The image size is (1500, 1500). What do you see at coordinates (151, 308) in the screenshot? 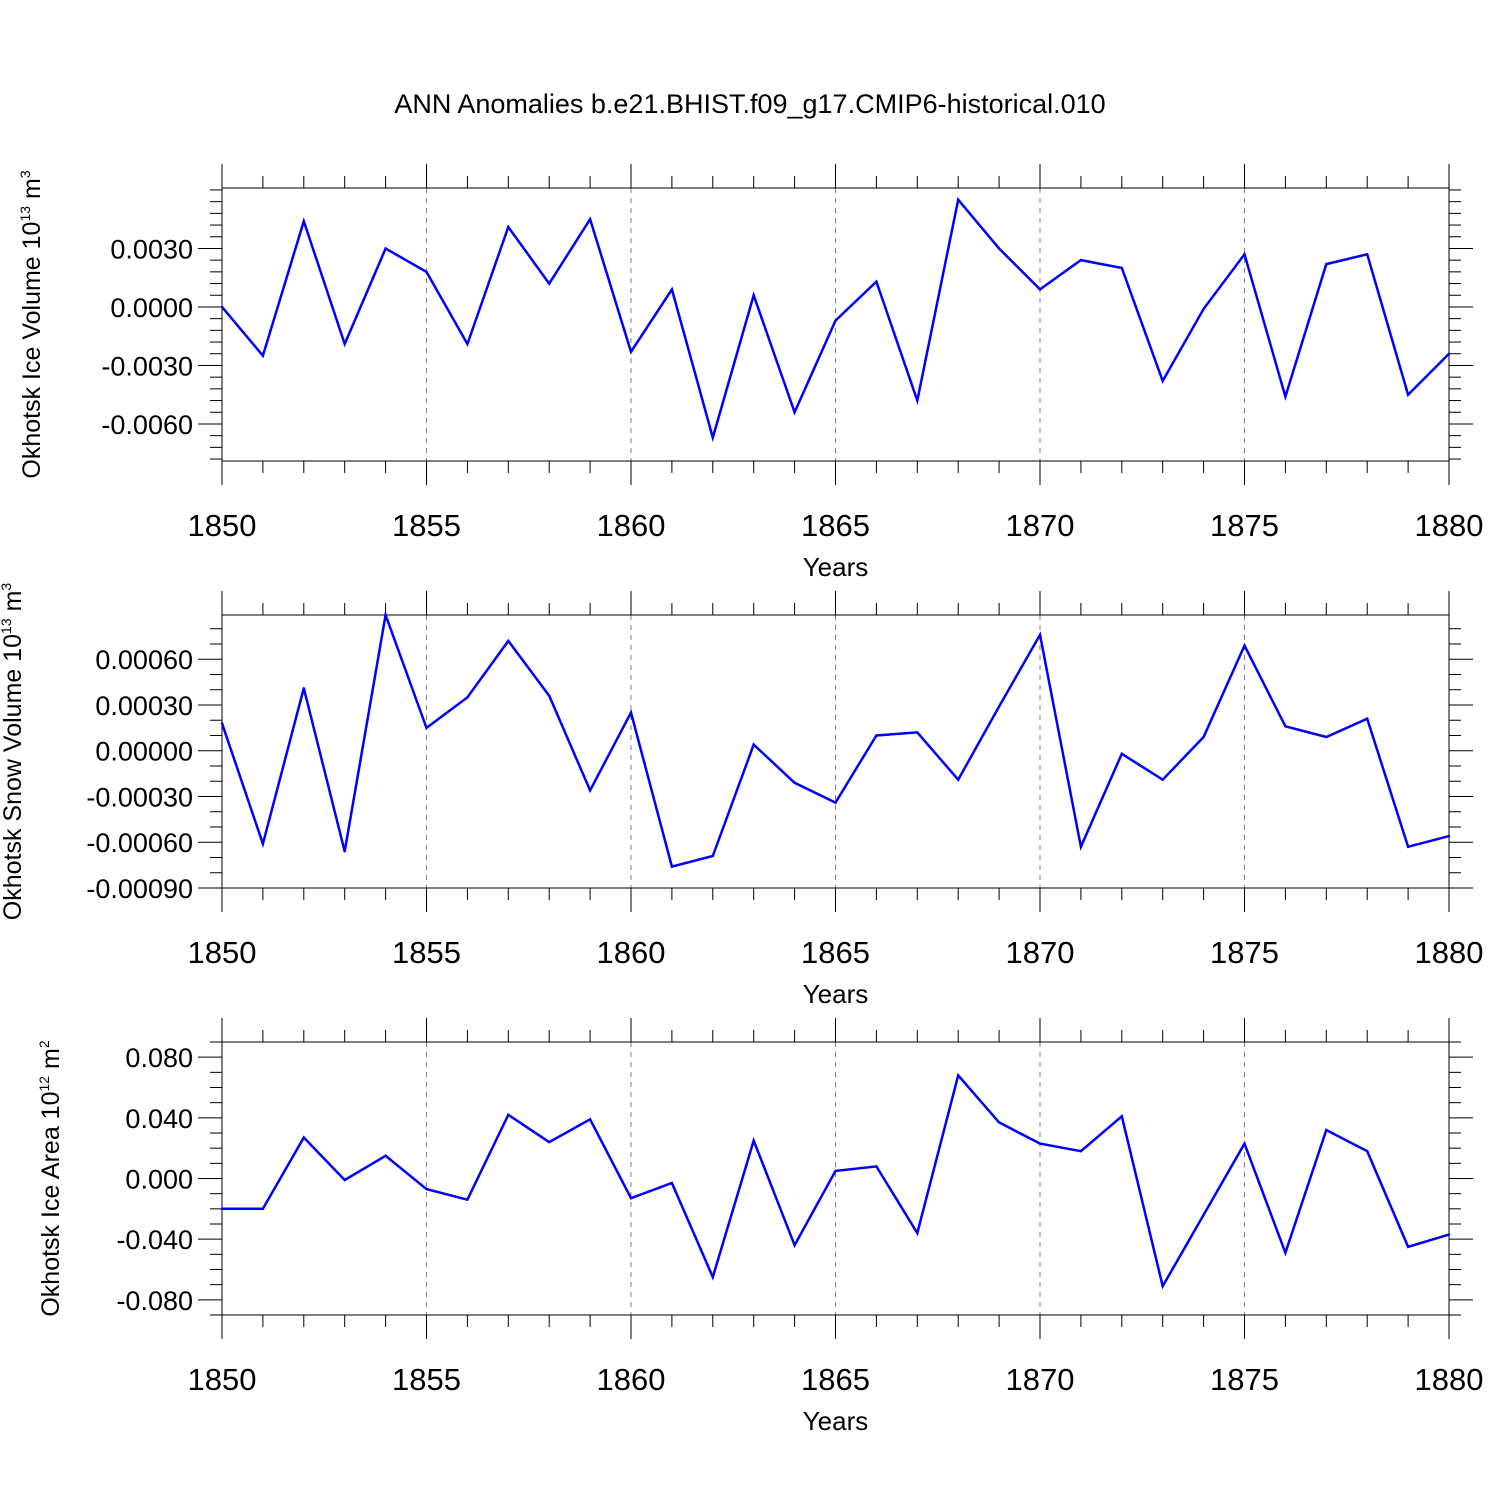
I see `y-tick-label: 0.0000` at bounding box center [151, 308].